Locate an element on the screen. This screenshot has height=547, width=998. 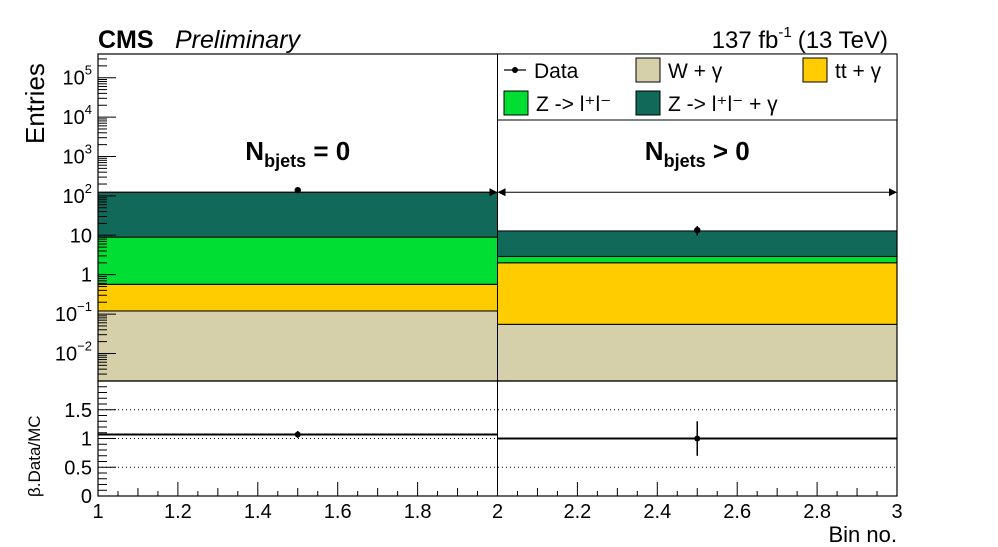
legend: Data W + γ tt + γ Z -> l⁺l⁻ Z -> l⁺l⁻ + γ is located at coordinates (697, 87).